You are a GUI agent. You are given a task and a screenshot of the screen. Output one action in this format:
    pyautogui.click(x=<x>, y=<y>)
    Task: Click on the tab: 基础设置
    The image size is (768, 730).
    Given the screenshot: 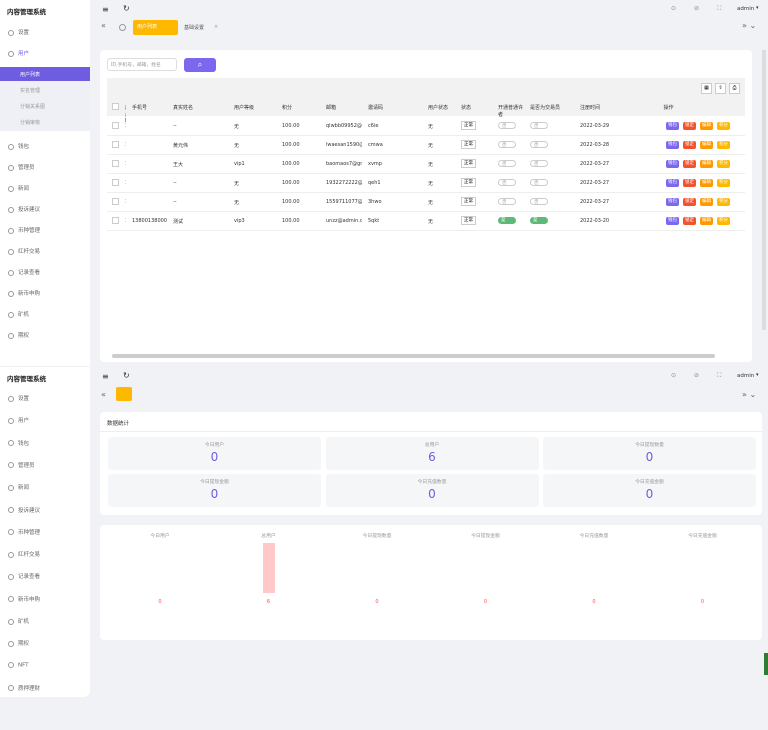 What is the action you would take?
    pyautogui.click(x=194, y=28)
    